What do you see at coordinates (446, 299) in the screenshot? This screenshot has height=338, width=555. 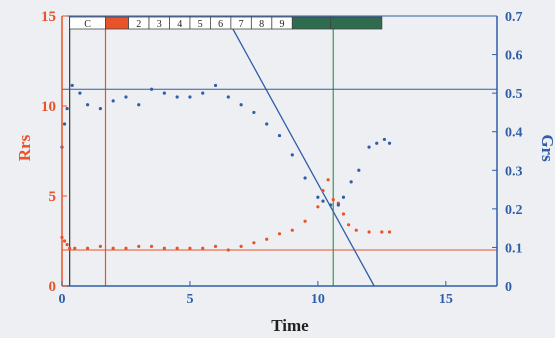 I see `x-tick-label: 15` at bounding box center [446, 299].